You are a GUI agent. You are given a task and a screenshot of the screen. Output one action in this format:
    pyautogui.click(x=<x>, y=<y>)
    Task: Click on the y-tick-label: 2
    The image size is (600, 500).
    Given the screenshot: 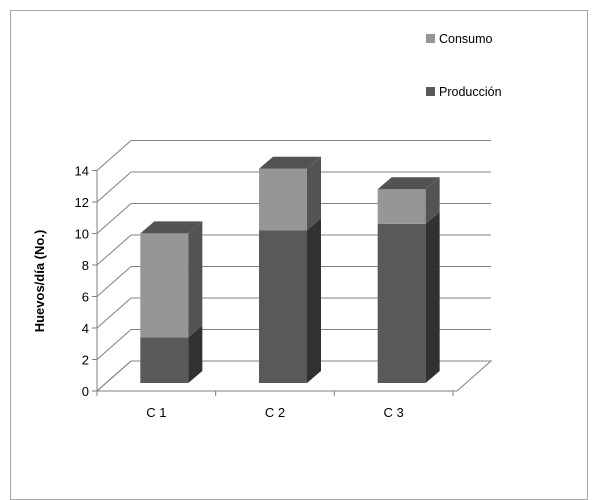 What is the action you would take?
    pyautogui.click(x=85, y=360)
    